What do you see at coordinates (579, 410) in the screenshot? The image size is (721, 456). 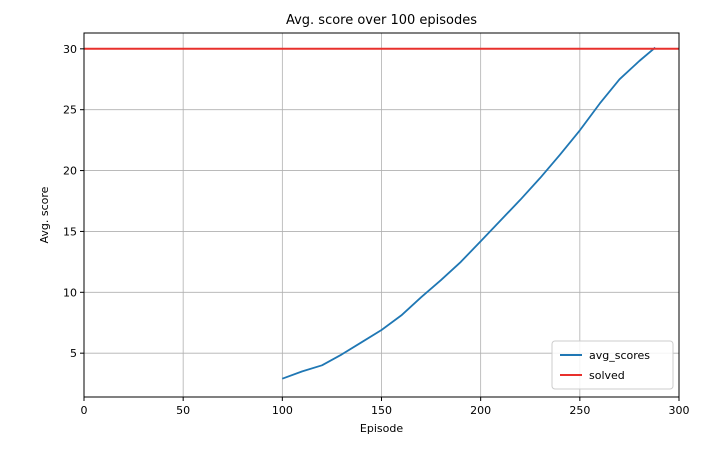 I see `x-tick-label: 250` at bounding box center [579, 410].